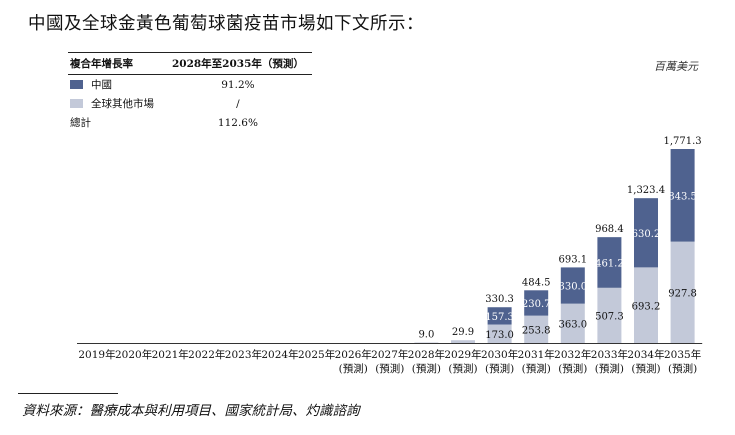  I want to click on bar-label-total: 968.4, so click(609, 229).